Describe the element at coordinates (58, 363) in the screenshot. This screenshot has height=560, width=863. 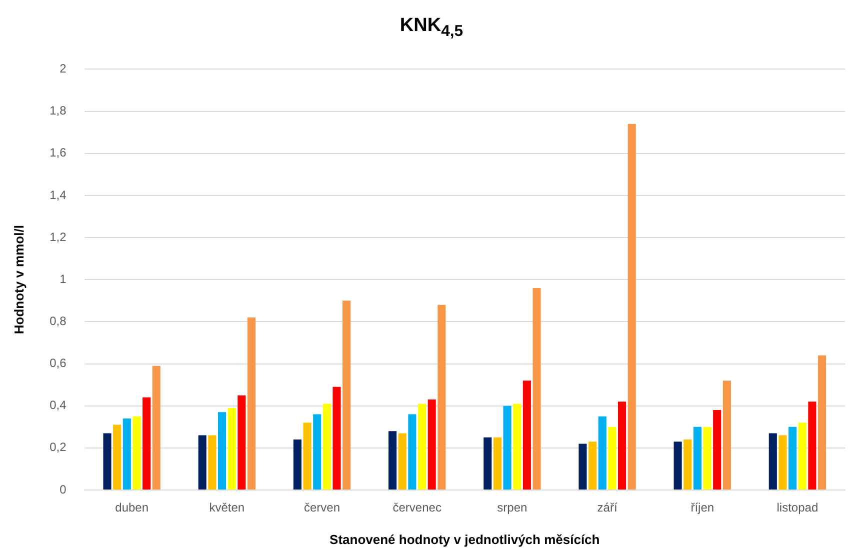
I see `y-tick-label: 0,6` at that location.